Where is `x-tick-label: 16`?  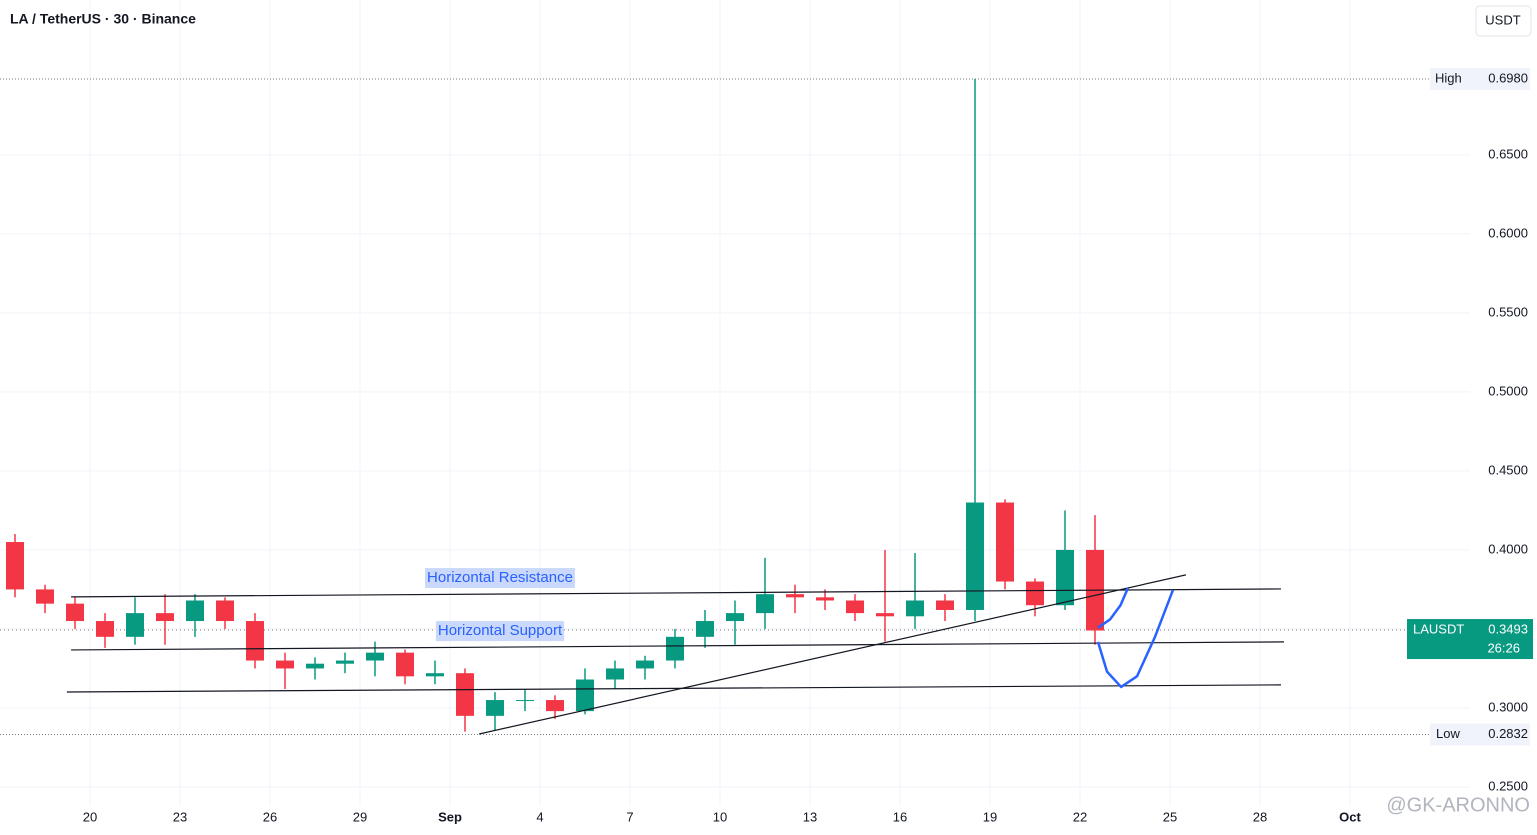 x-tick-label: 16 is located at coordinates (900, 816).